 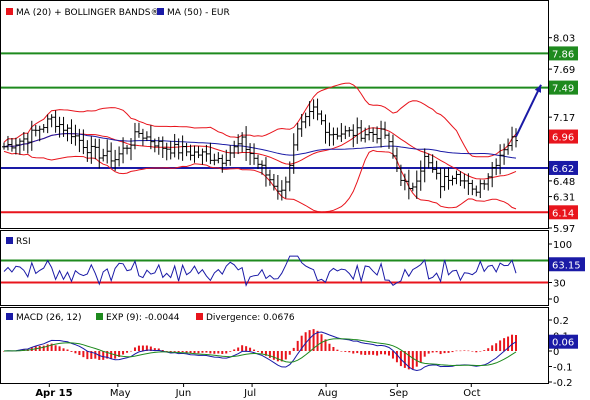 I want to click on rsi-y-tick-label: 0, so click(x=556, y=300).